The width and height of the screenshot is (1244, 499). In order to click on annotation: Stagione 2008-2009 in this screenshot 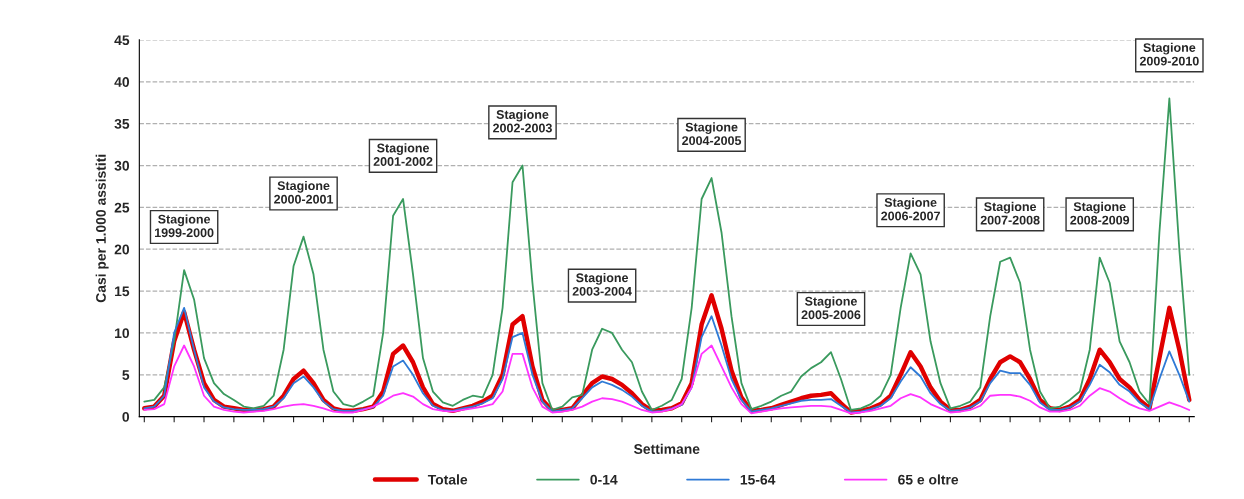, I will do `click(1100, 213)`.